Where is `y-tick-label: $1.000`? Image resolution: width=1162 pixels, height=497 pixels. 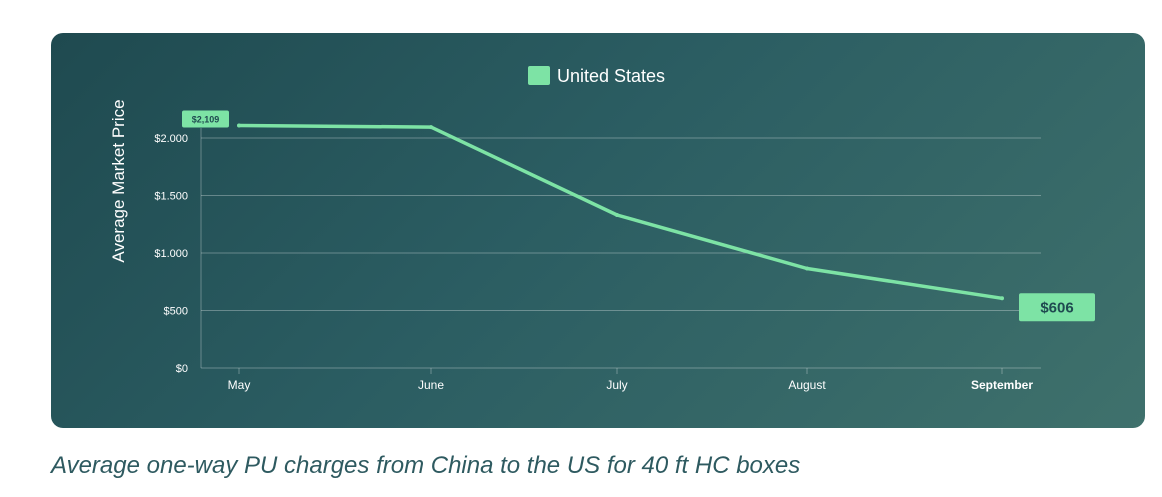
y-tick-label: $1.000 is located at coordinates (171, 254).